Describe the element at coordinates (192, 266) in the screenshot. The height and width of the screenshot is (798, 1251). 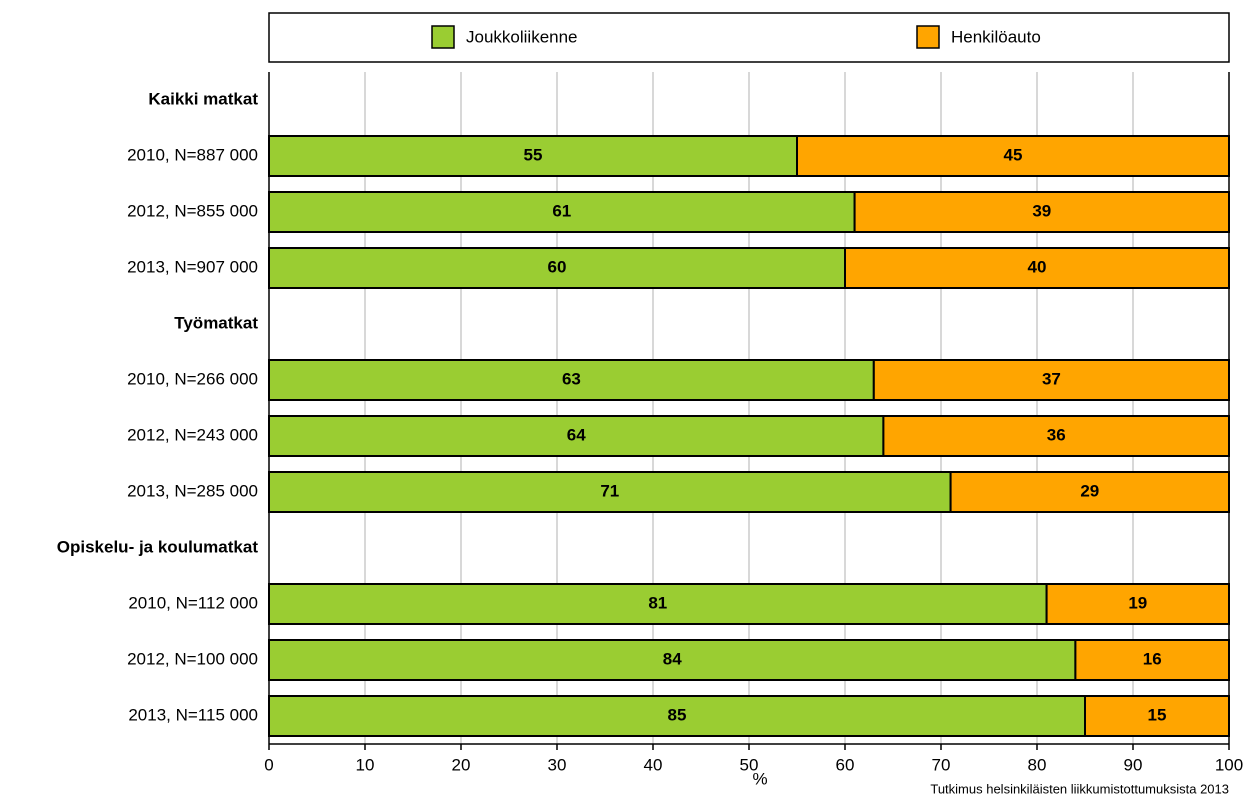
I see `y-tick-label: 2013, N=907 000` at that location.